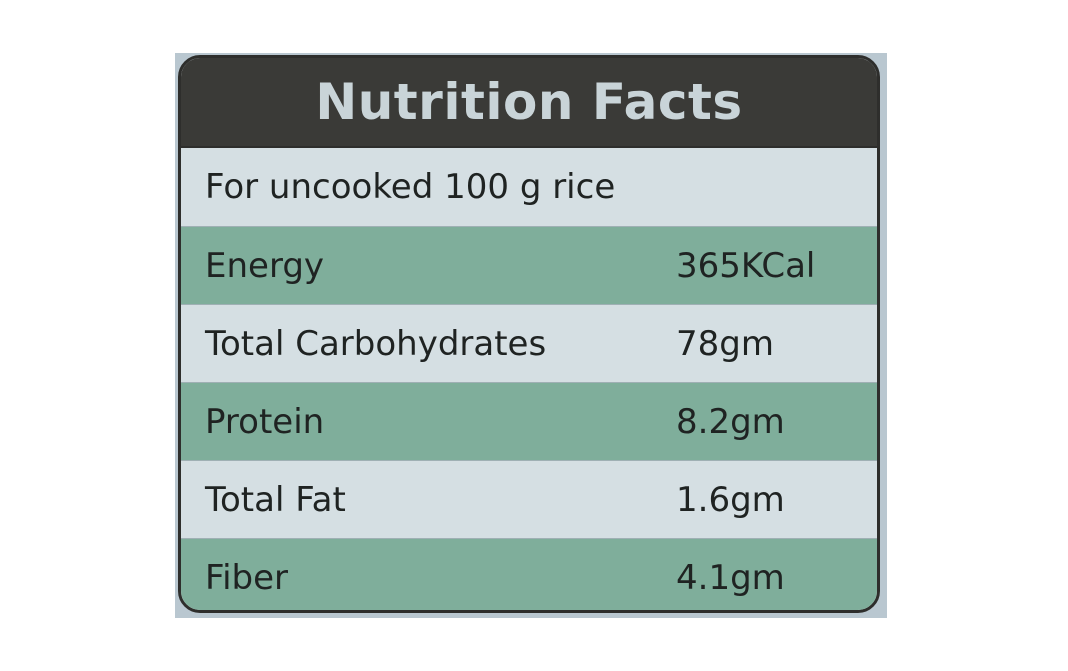 The image size is (1068, 671). I want to click on serving-row: For uncooked 100 g rice, so click(529, 186).